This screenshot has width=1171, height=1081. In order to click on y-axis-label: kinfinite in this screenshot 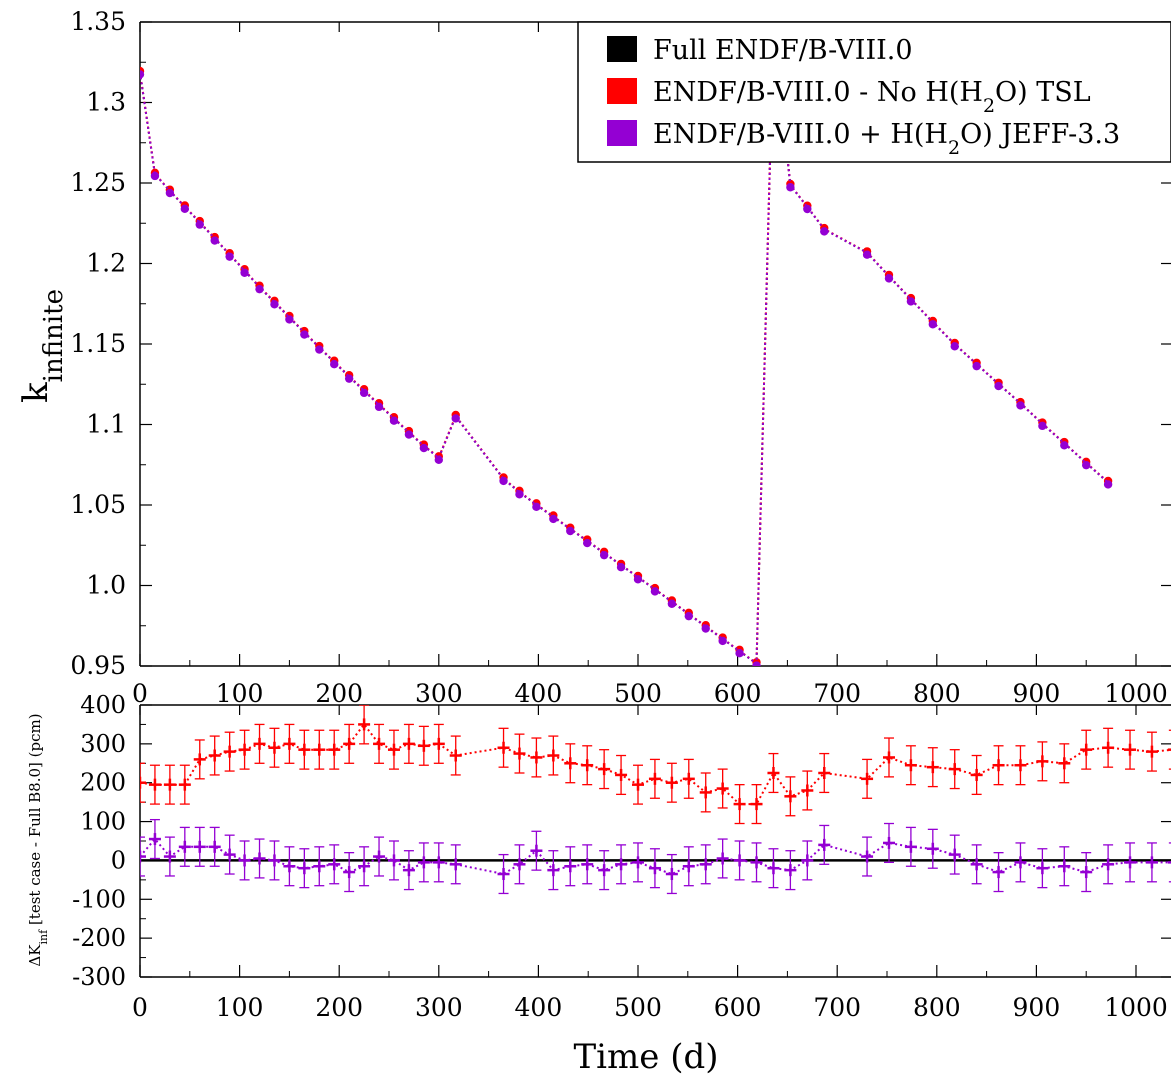, I will do `click(42, 346)`.